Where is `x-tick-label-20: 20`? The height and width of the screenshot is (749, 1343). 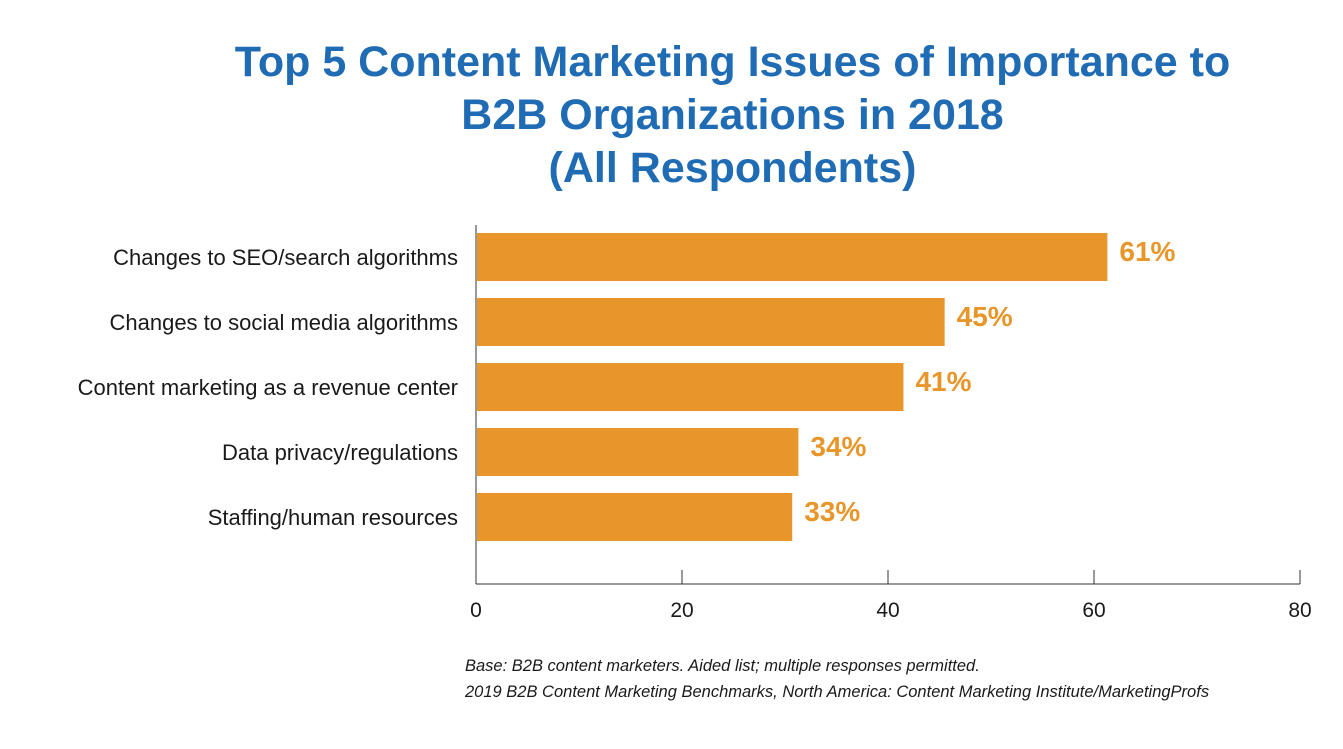 x-tick-label-20: 20 is located at coordinates (681, 610).